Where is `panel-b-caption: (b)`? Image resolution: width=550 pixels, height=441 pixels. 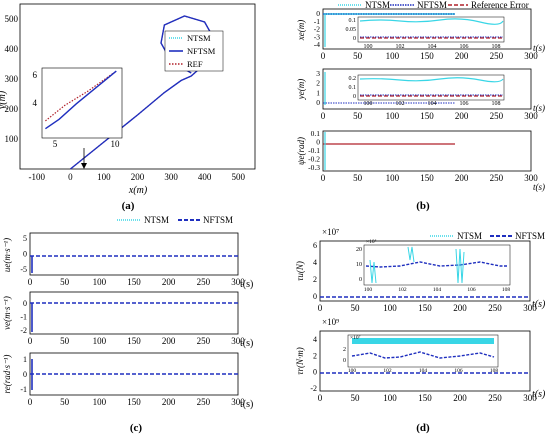 panel-b-caption: (b) is located at coordinates (423, 206).